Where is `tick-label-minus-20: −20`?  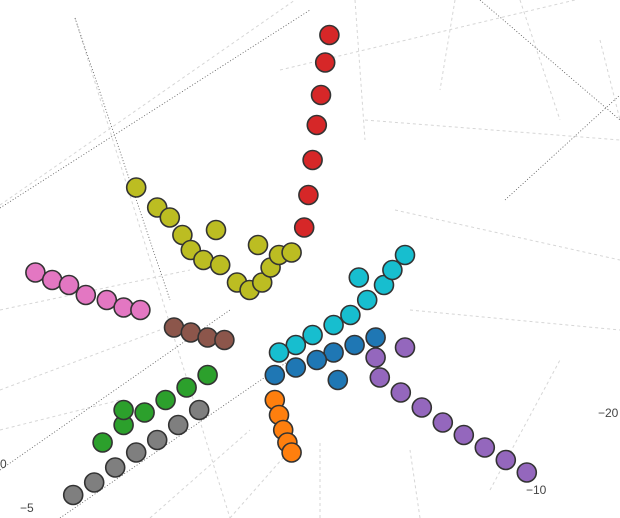 tick-label-minus-20: −20 is located at coordinates (608, 413).